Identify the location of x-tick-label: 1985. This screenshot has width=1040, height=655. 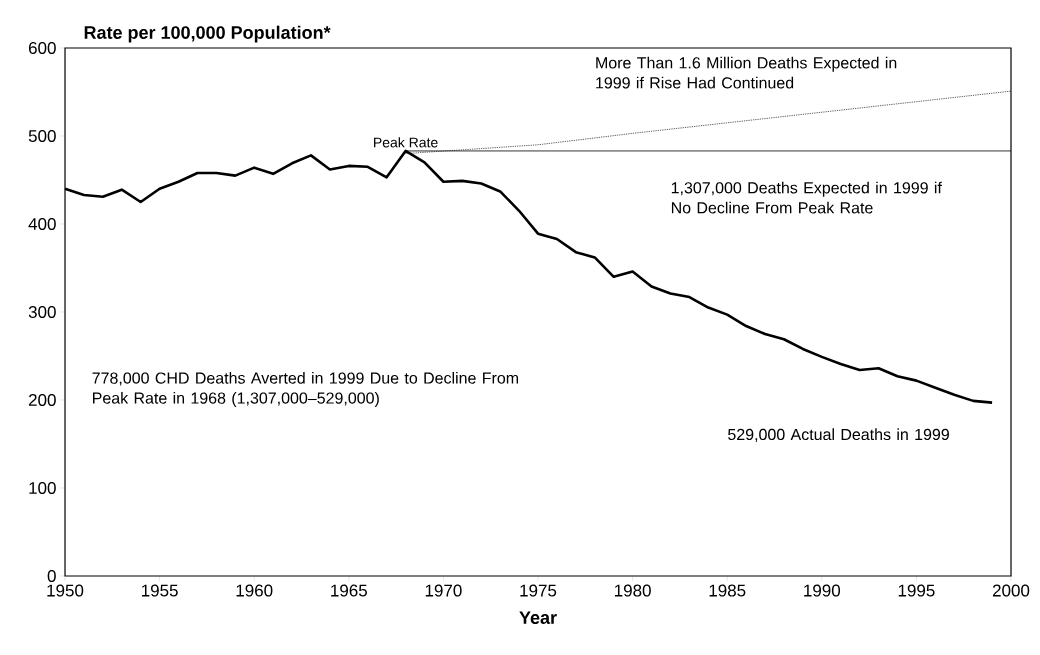
(727, 590).